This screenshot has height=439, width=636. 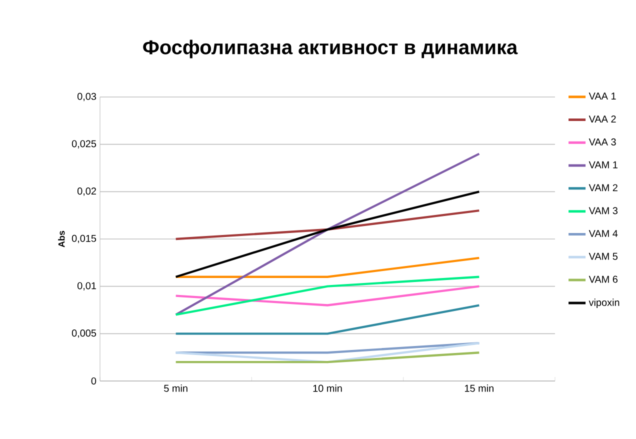 I want to click on x-tick-label: 15 min, so click(x=479, y=388).